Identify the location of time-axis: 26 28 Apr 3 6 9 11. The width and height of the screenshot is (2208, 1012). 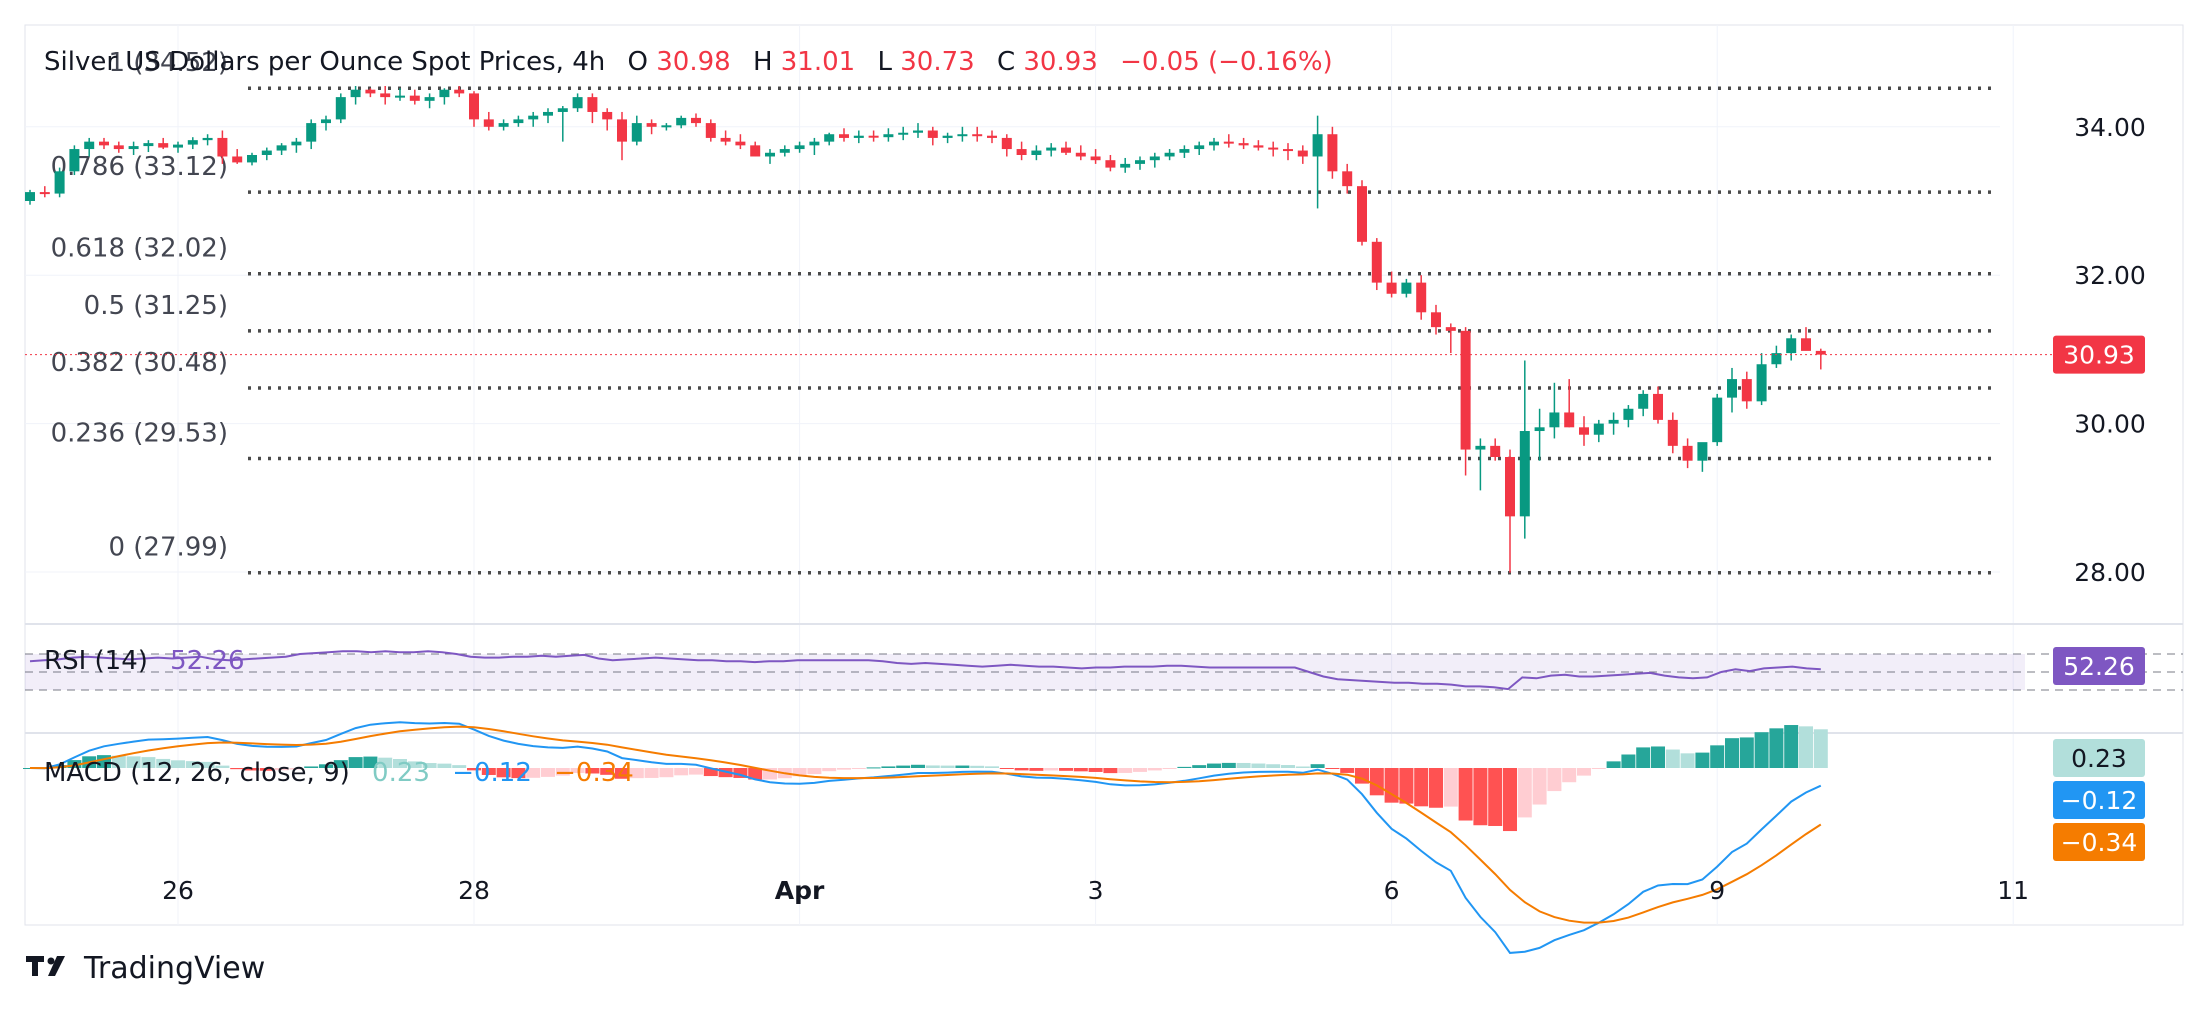
(1095, 890).